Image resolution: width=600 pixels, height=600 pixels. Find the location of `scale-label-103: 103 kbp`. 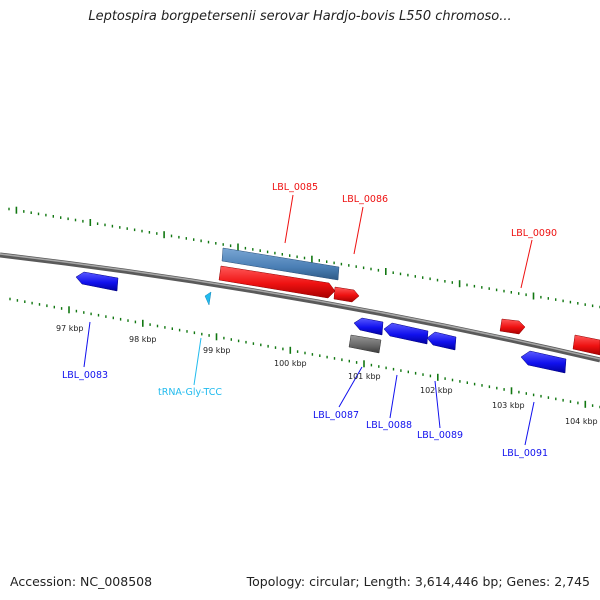

scale-label-103: 103 kbp is located at coordinates (508, 405).